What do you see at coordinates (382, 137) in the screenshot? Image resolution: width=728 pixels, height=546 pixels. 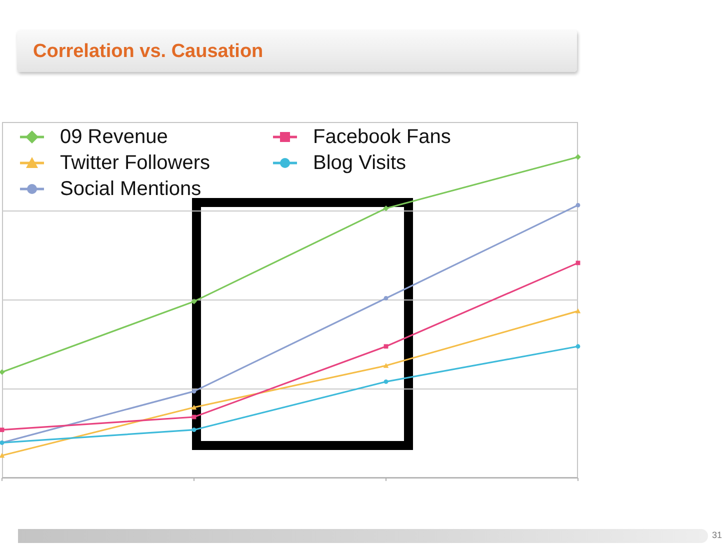 I see `legend-label: Facebook Fans` at bounding box center [382, 137].